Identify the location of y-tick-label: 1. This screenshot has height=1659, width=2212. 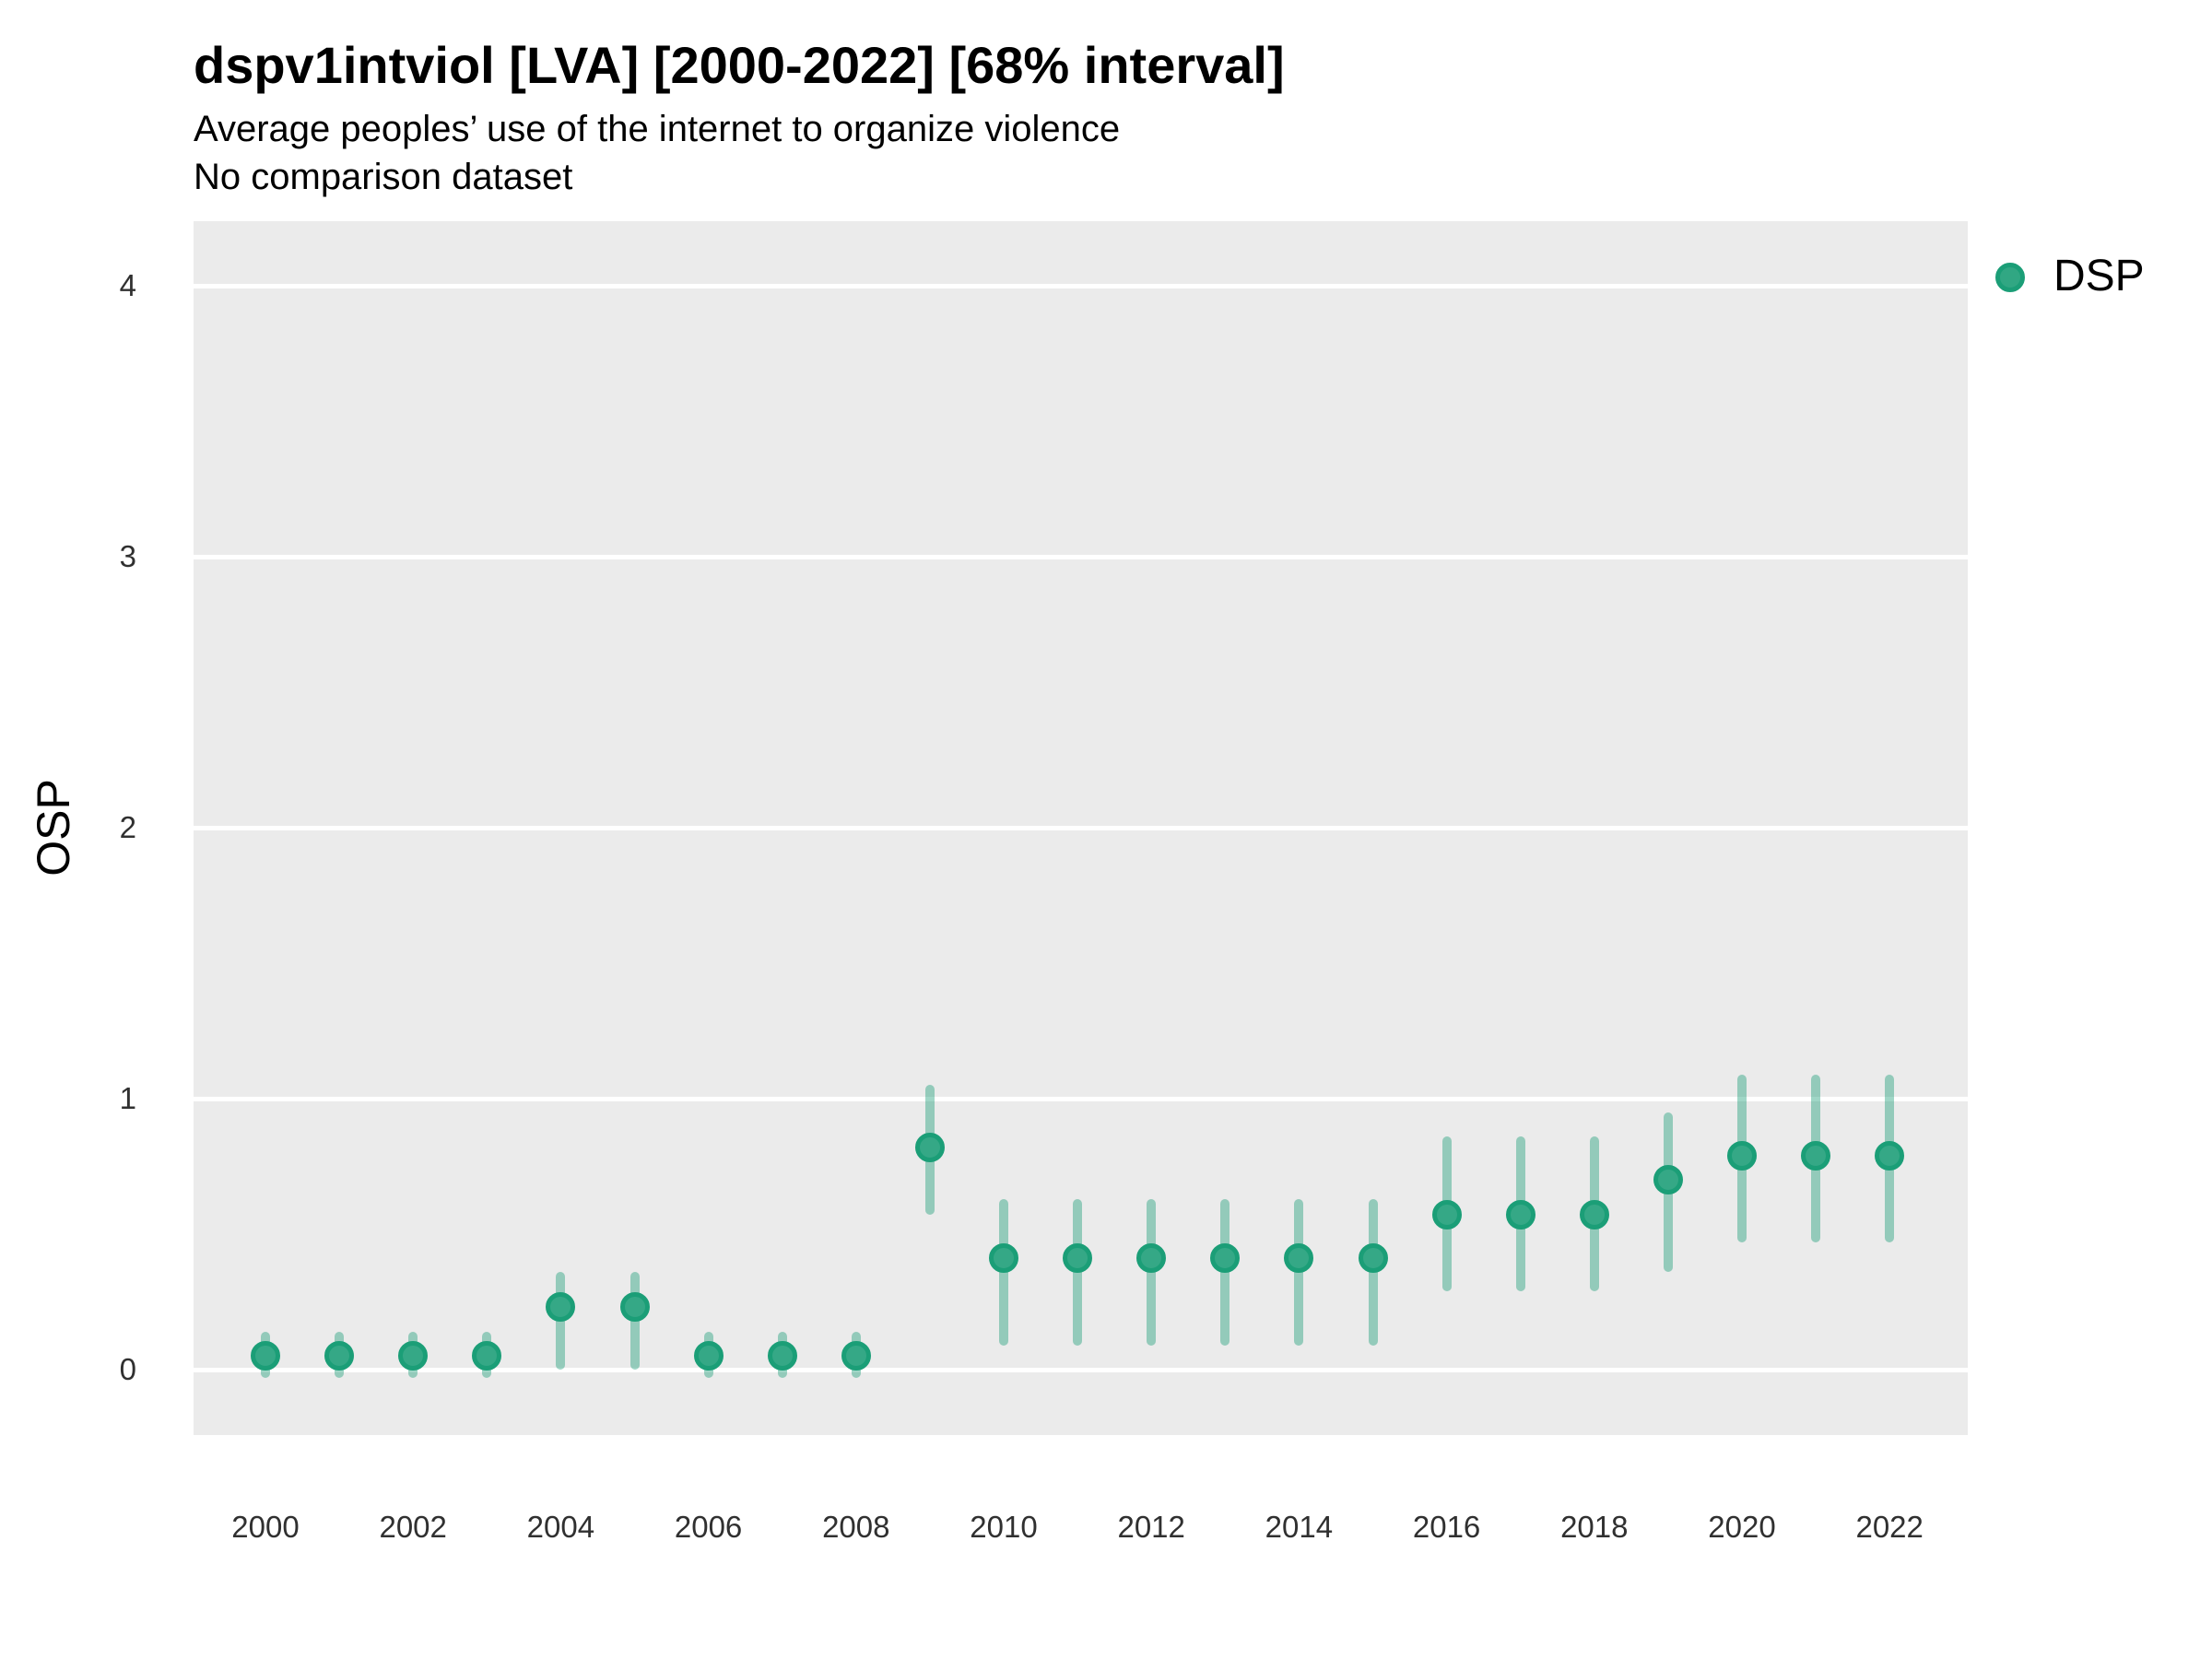
(127, 1098).